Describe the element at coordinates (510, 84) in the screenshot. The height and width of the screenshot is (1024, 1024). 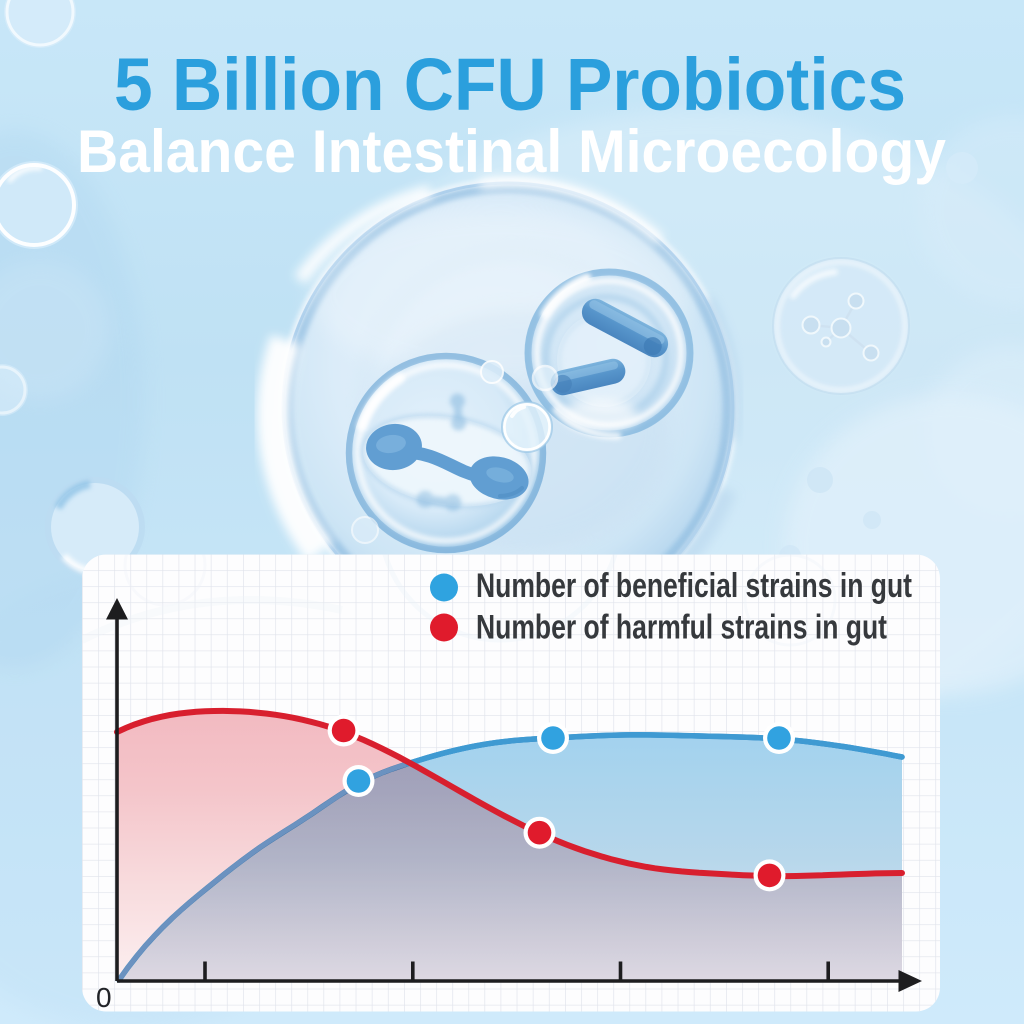
I see `svg-text: 5 Billion CFU Probiotics` at that location.